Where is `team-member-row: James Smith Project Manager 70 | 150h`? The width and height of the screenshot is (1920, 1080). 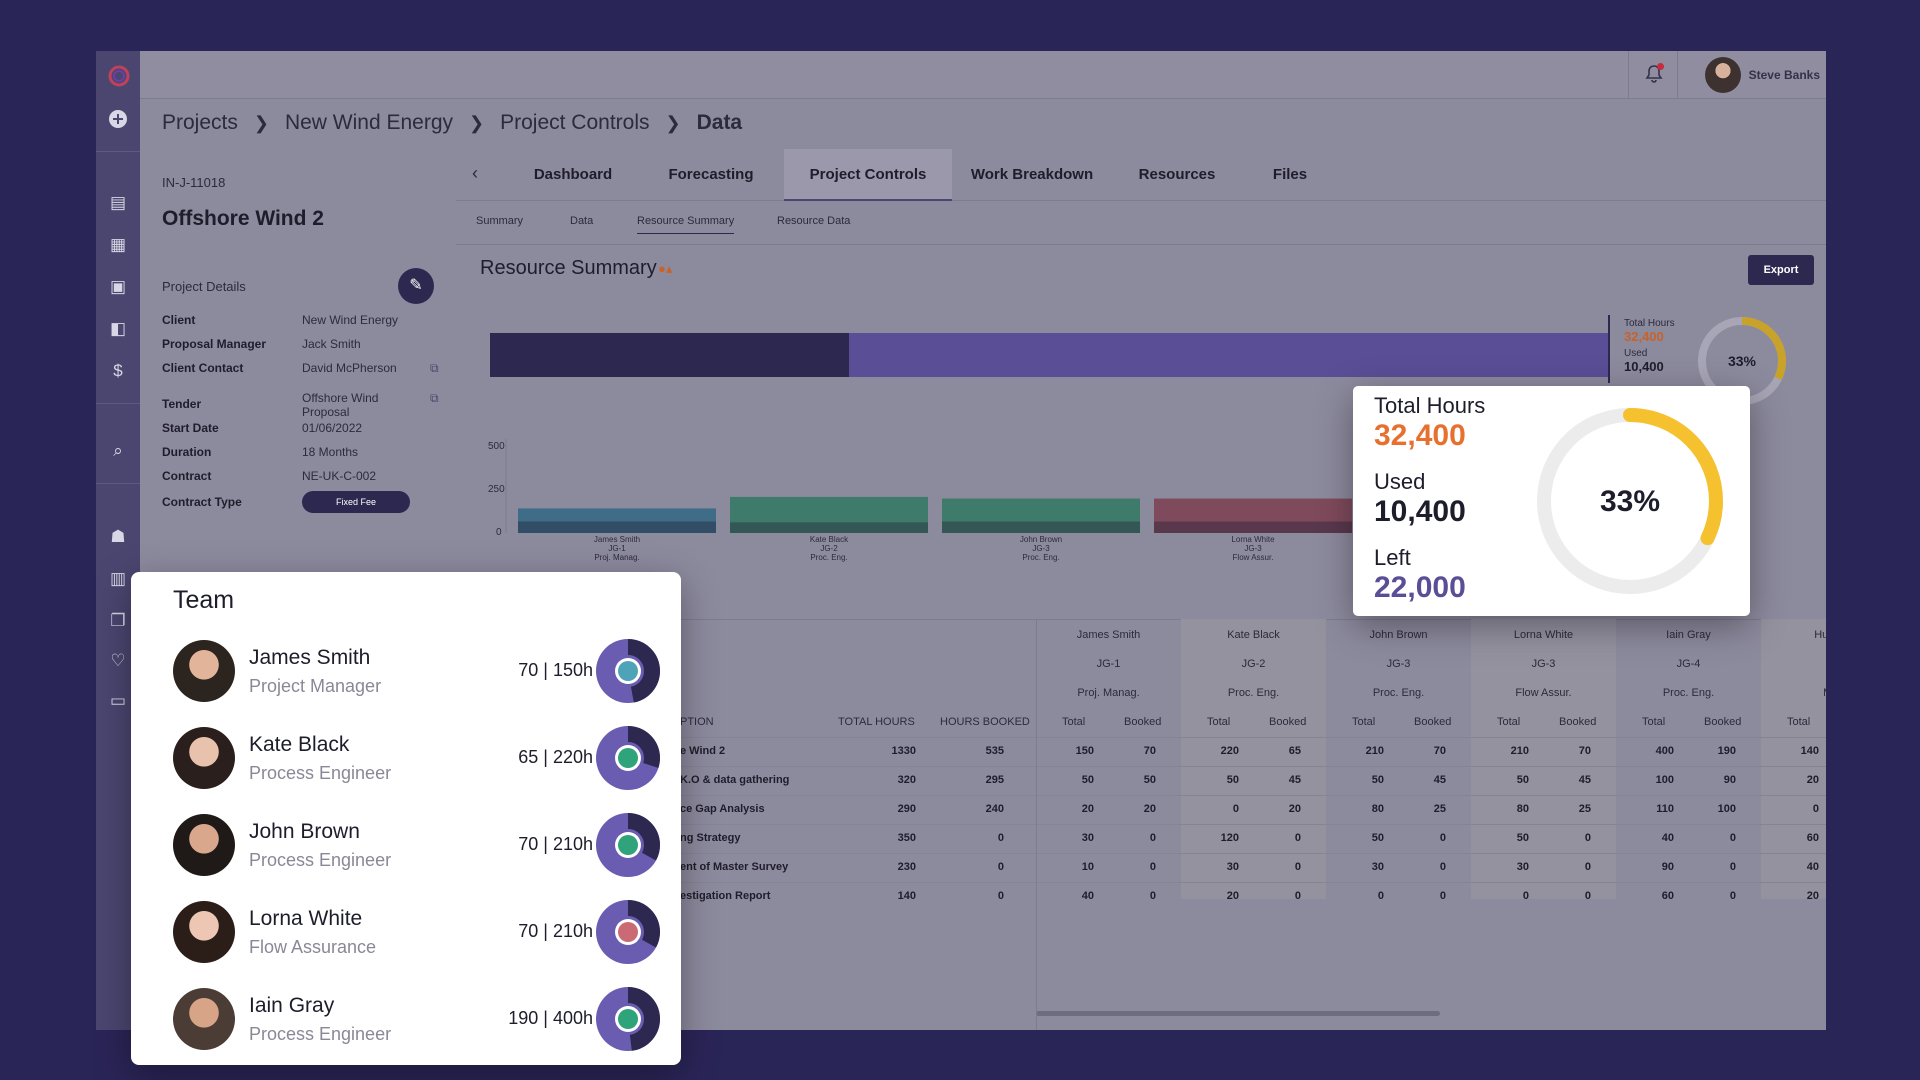
team-member-row: James Smith Project Manager 70 | 150h is located at coordinates (418, 671).